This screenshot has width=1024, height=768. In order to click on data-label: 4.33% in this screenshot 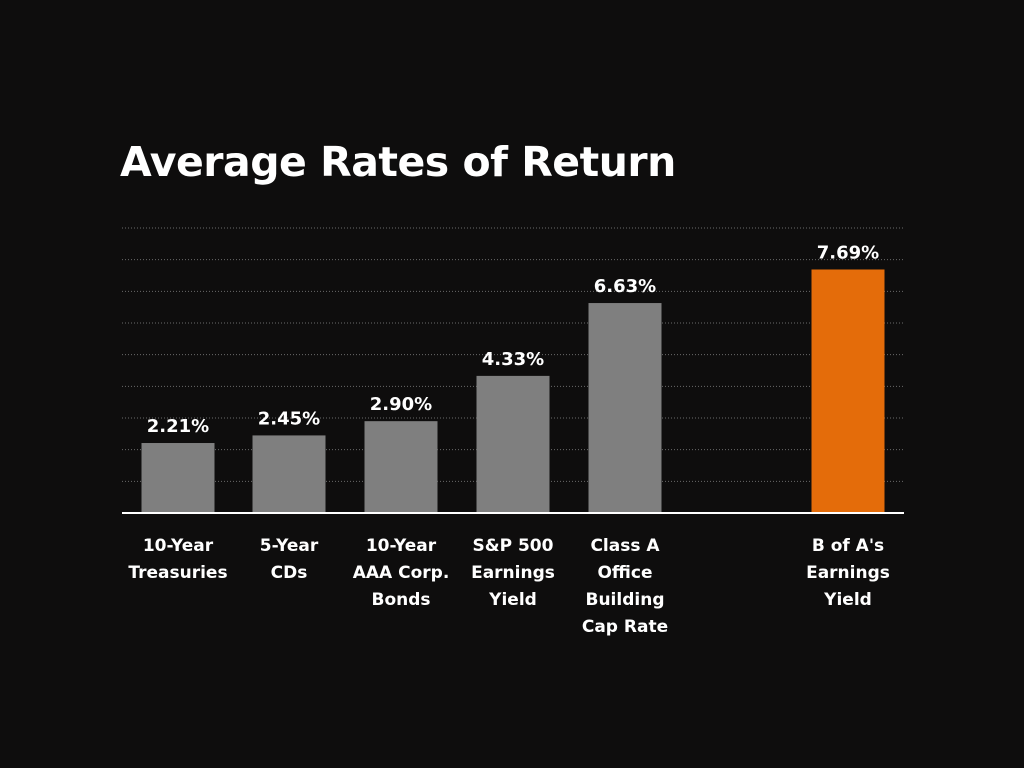, I will do `click(513, 359)`.